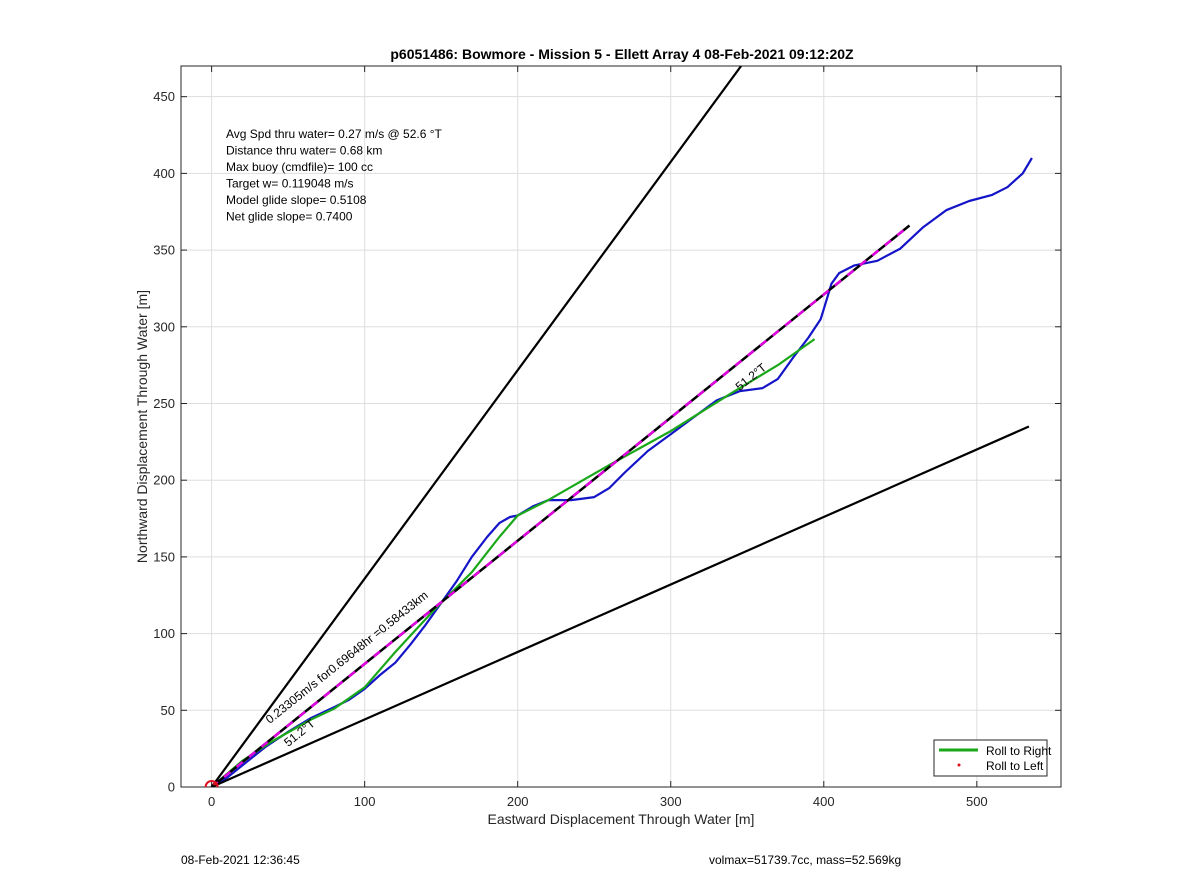 Image resolution: width=1200 pixels, height=885 pixels. Describe the element at coordinates (164, 326) in the screenshot. I see `y-tick-label: 300` at that location.